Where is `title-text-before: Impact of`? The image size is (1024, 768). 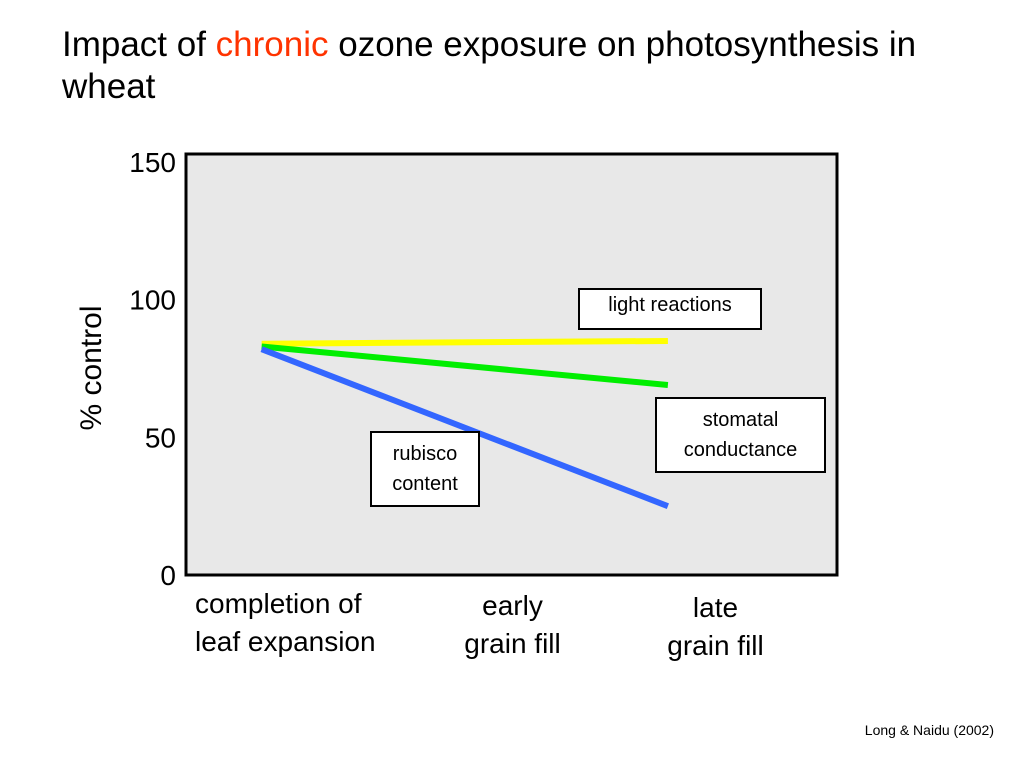 title-text-before: Impact of is located at coordinates (139, 44).